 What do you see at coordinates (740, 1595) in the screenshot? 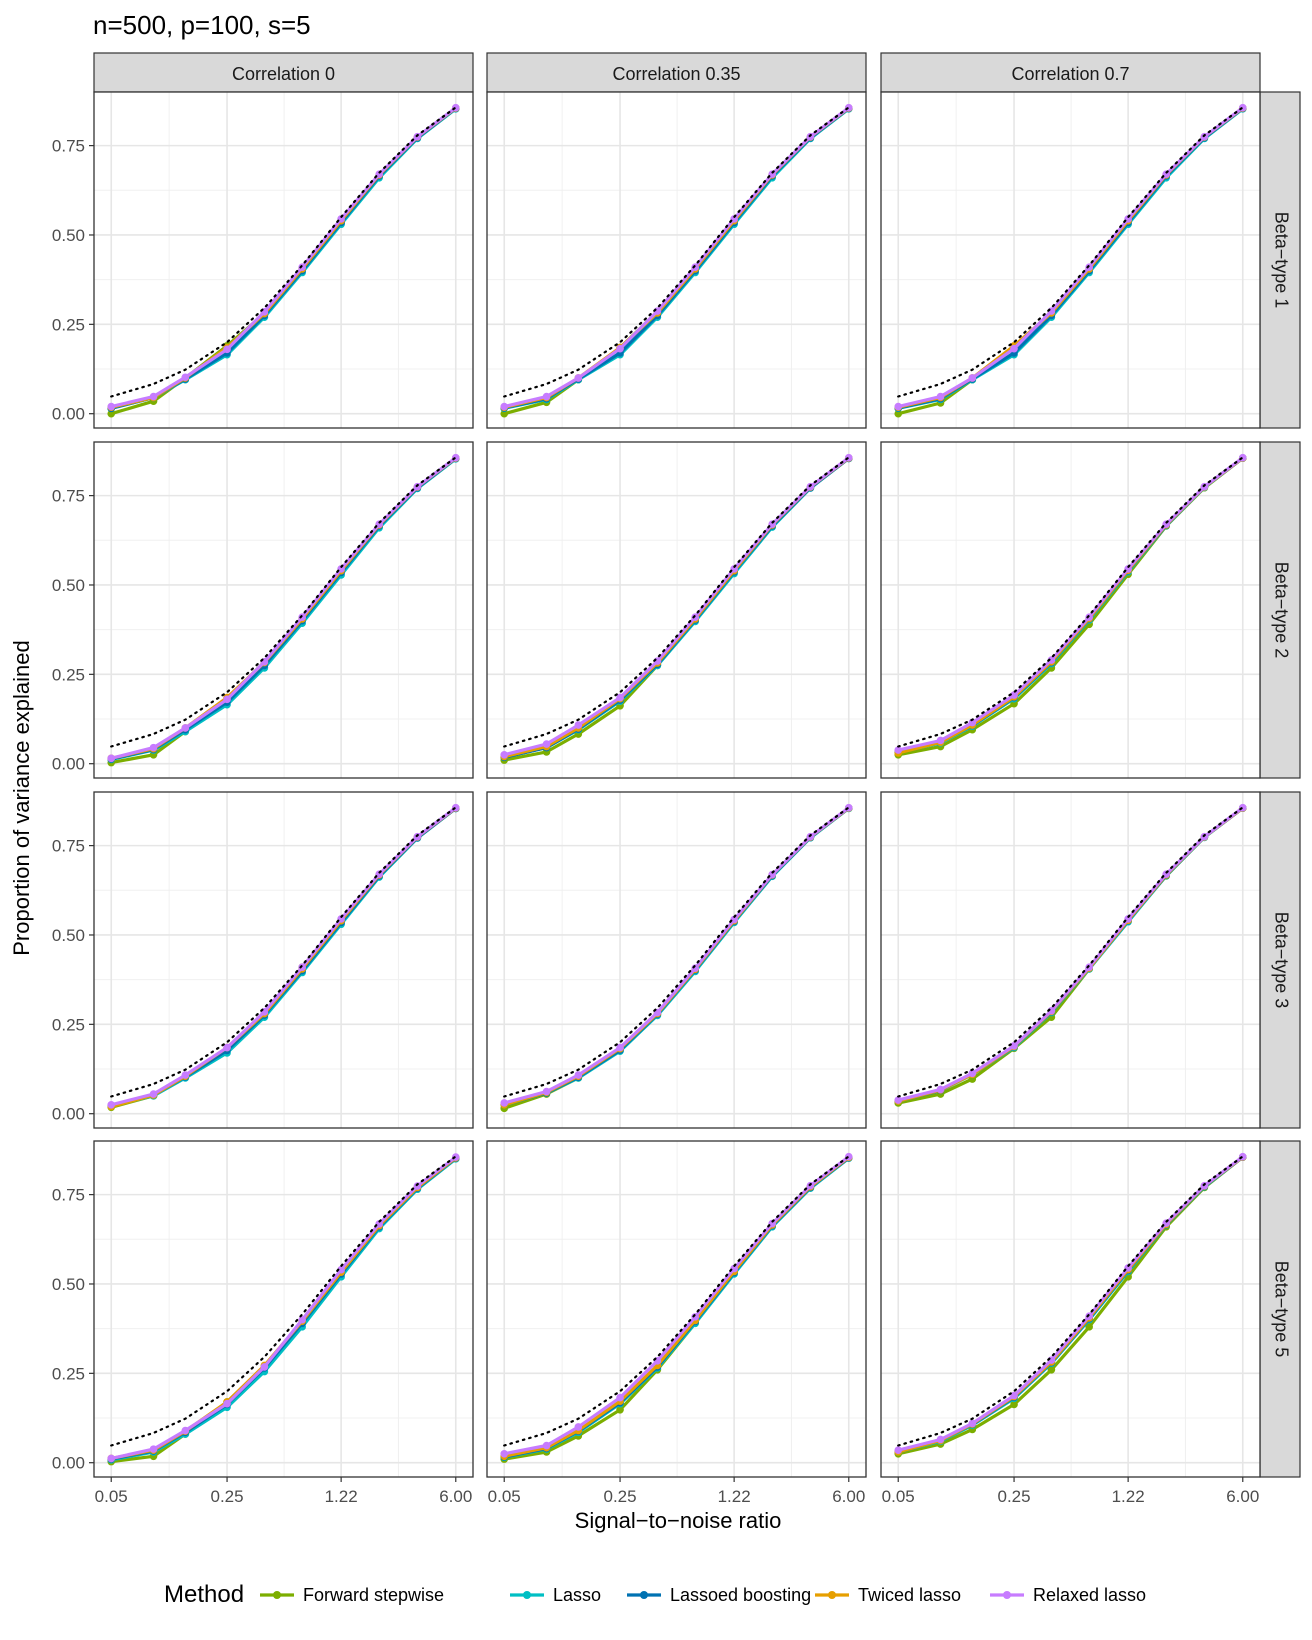
I see `legend-entry-label: Lassoed boosting` at bounding box center [740, 1595].